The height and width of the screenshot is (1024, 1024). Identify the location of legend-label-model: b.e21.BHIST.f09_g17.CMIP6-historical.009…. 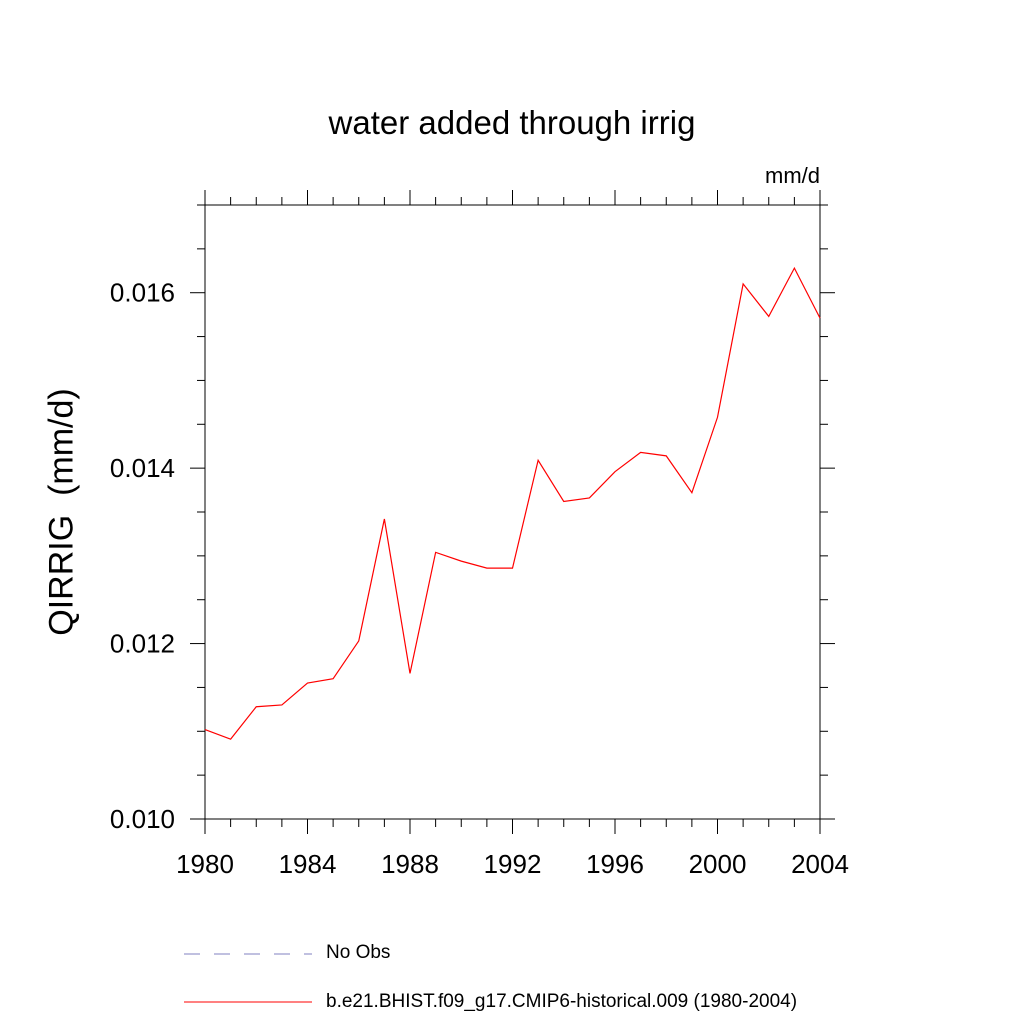
(562, 1001).